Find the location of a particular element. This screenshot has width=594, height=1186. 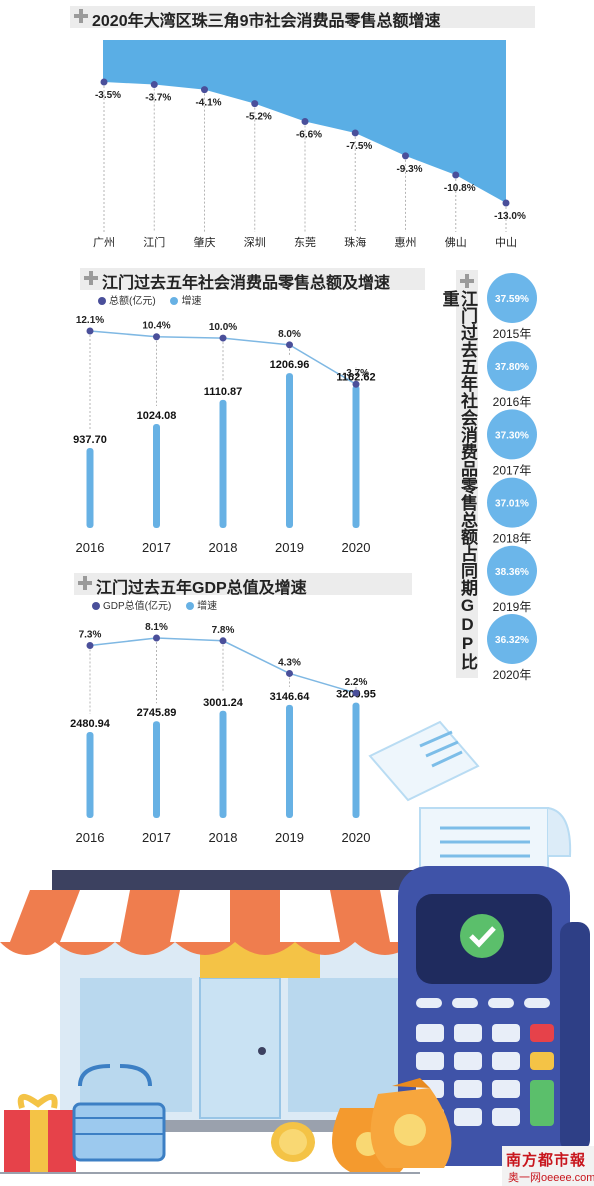

rate-label: 12.1% is located at coordinates (90, 320).